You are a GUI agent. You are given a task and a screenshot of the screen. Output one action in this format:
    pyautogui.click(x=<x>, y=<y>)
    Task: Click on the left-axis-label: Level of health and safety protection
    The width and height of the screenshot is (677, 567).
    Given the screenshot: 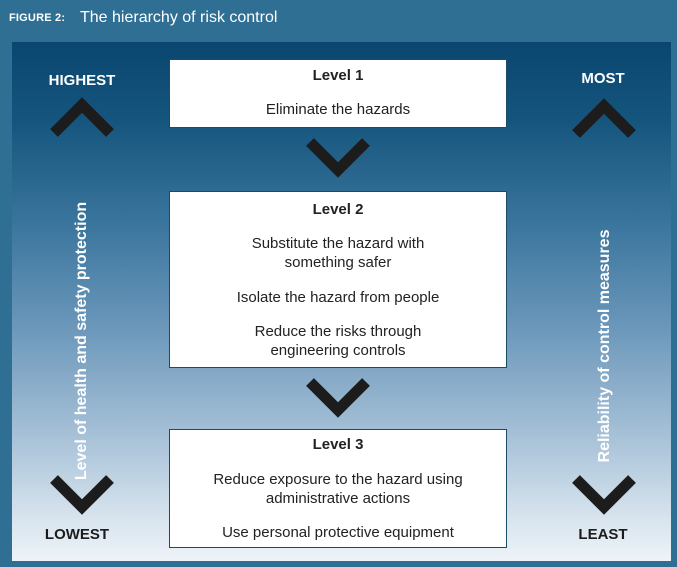 What is the action you would take?
    pyautogui.click(x=81, y=341)
    